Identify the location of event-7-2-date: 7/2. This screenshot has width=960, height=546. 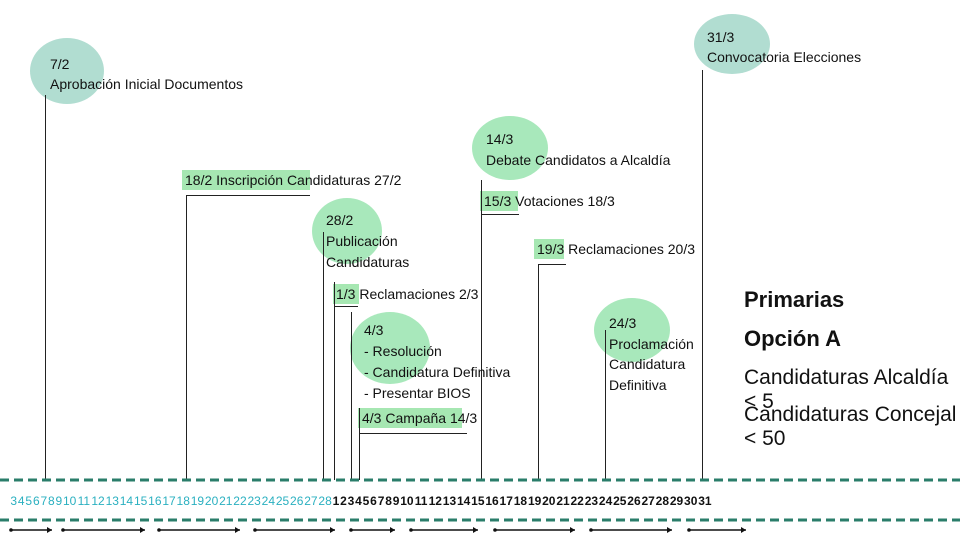
(60, 64).